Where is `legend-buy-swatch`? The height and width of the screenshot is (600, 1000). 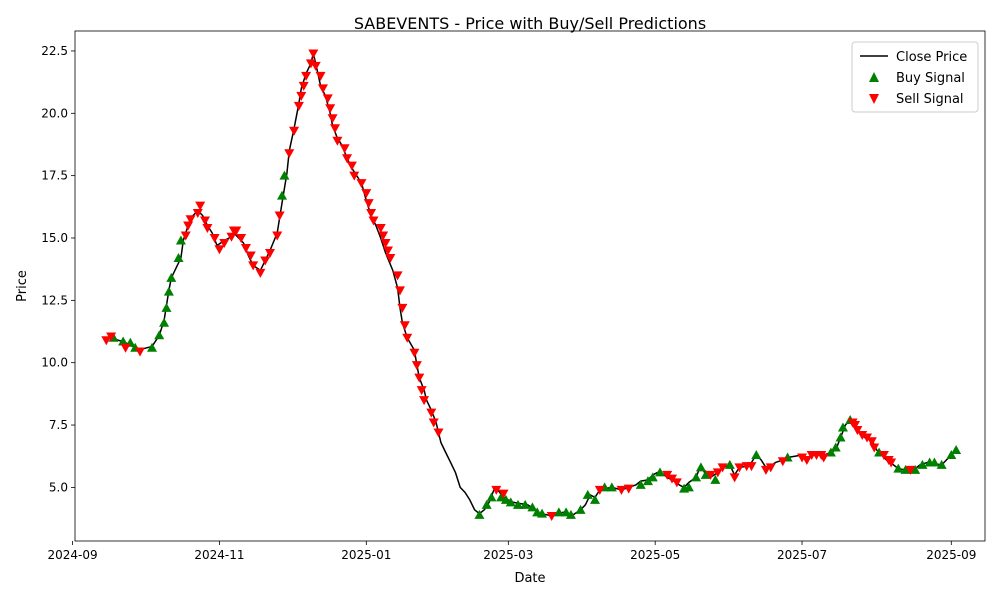 legend-buy-swatch is located at coordinates (874, 77).